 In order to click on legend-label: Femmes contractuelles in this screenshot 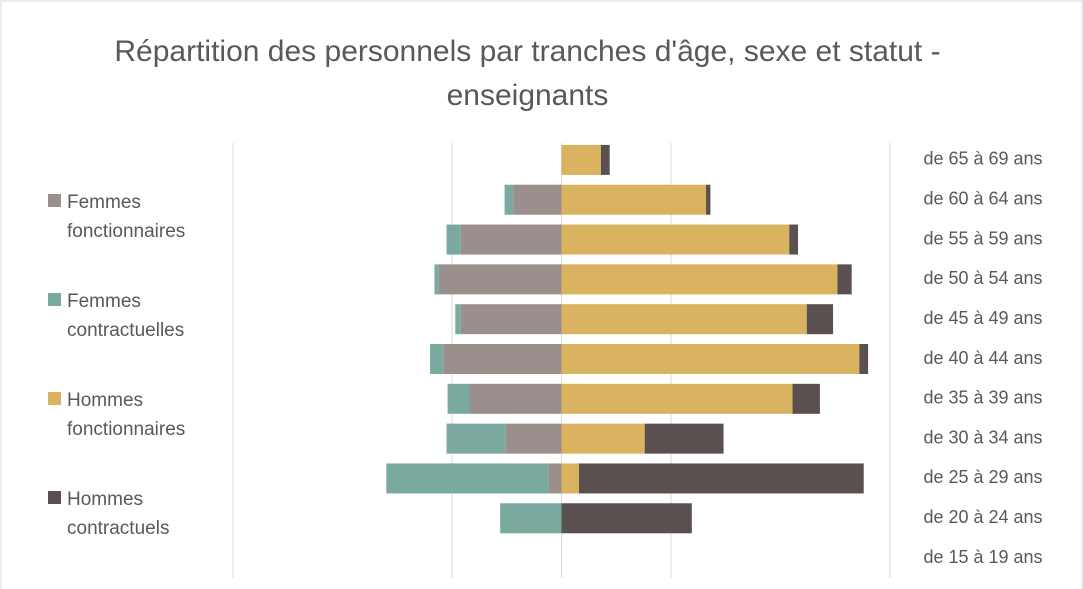, I will do `click(126, 316)`.